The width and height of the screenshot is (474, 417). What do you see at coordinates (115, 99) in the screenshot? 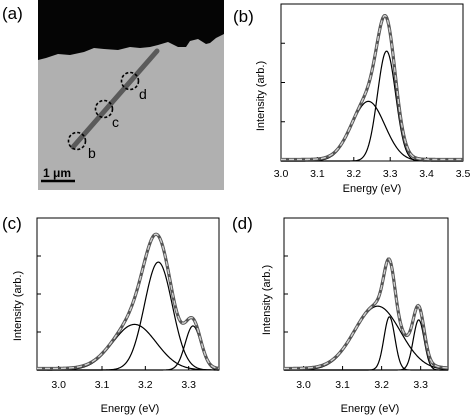
I see `nanowire` at bounding box center [115, 99].